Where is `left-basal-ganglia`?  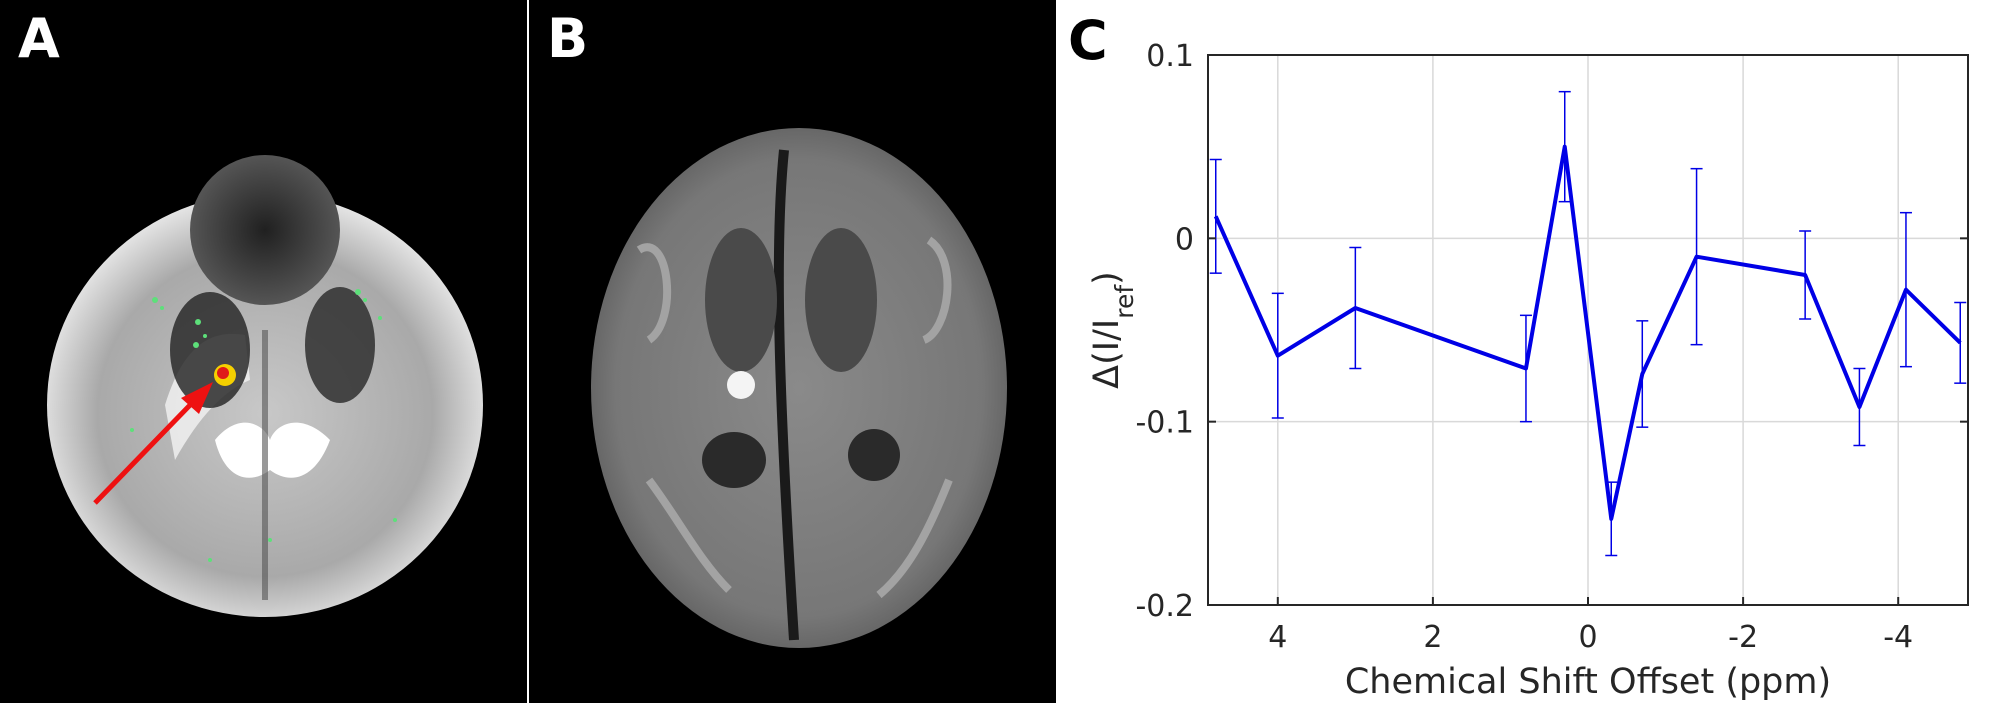 left-basal-ganglia is located at coordinates (210, 350).